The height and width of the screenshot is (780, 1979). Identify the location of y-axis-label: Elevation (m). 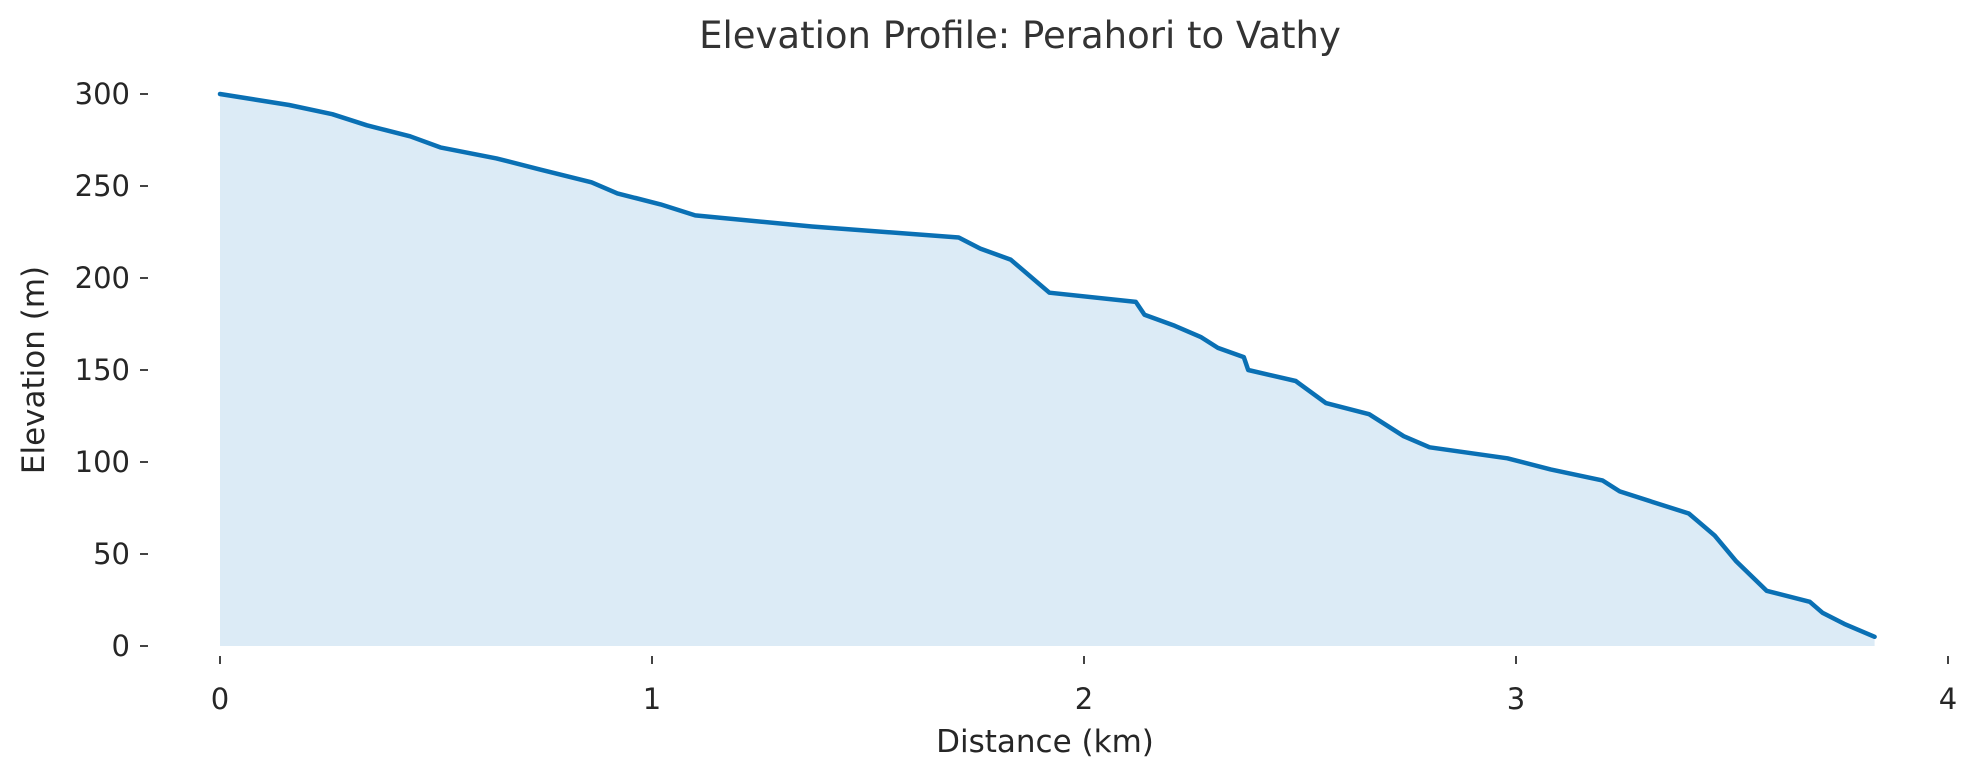
(34, 370).